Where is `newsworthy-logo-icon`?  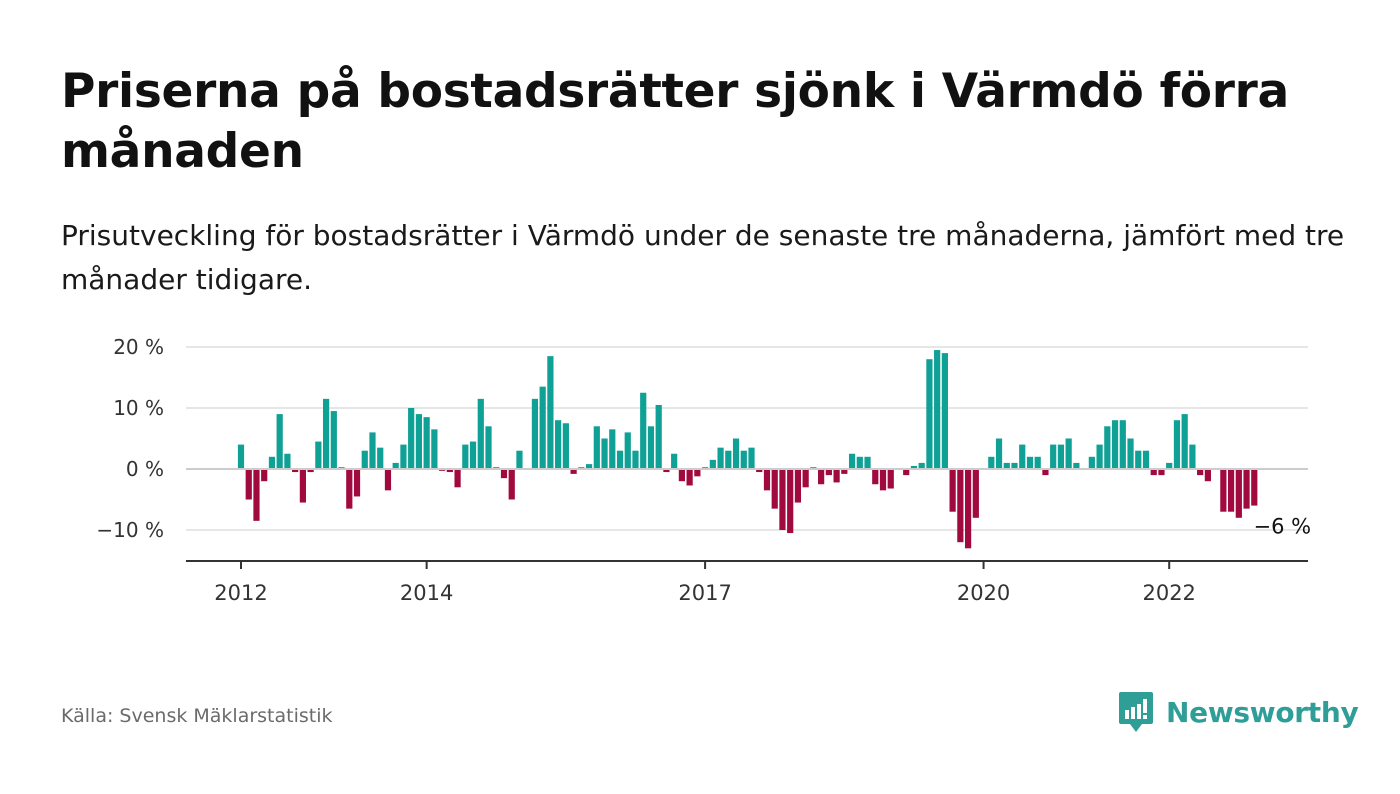 newsworthy-logo-icon is located at coordinates (1136, 712).